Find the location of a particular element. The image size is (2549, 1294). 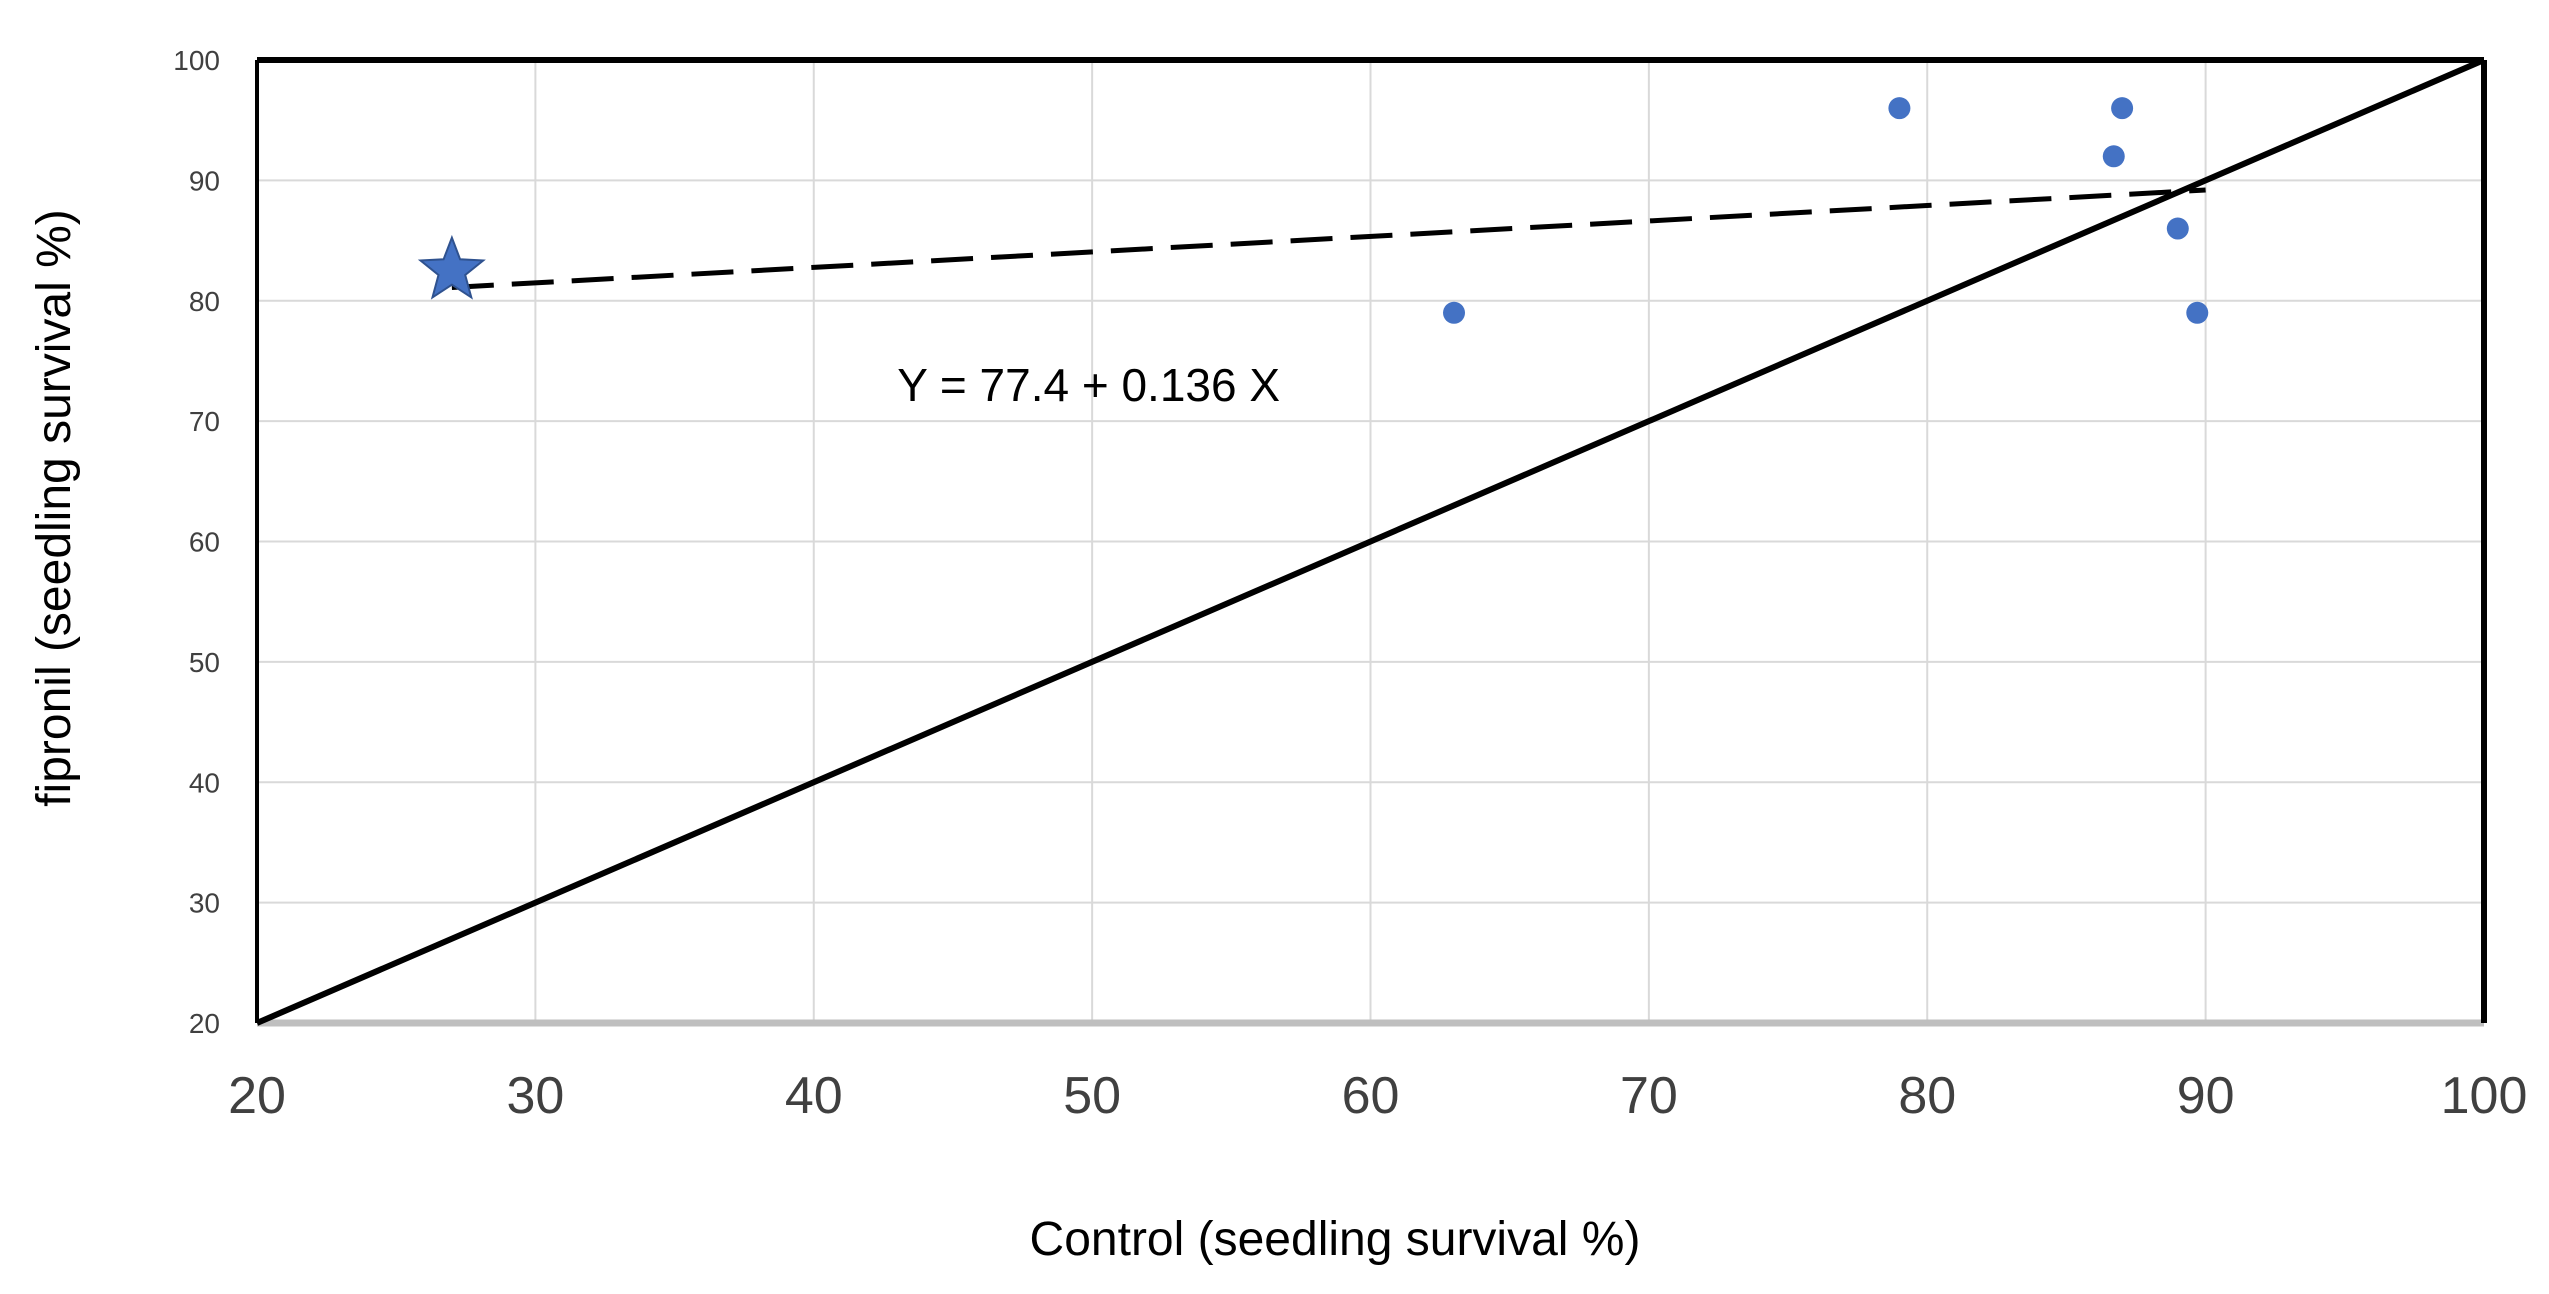

x-tick-label: 50 is located at coordinates (1092, 1096).